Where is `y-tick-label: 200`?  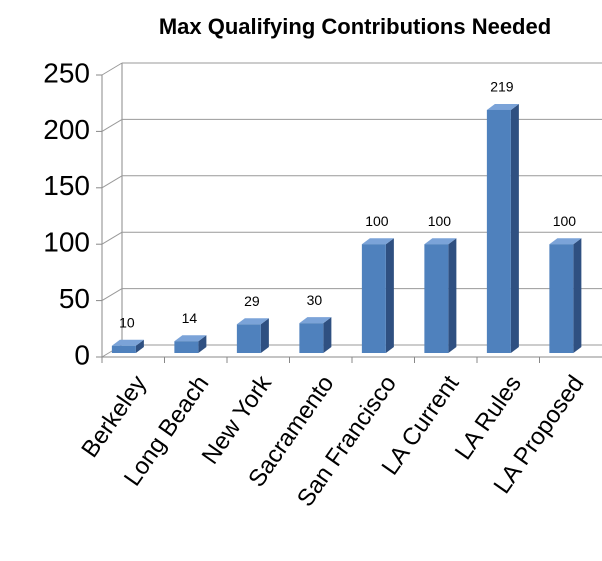
y-tick-label: 200 is located at coordinates (66, 129).